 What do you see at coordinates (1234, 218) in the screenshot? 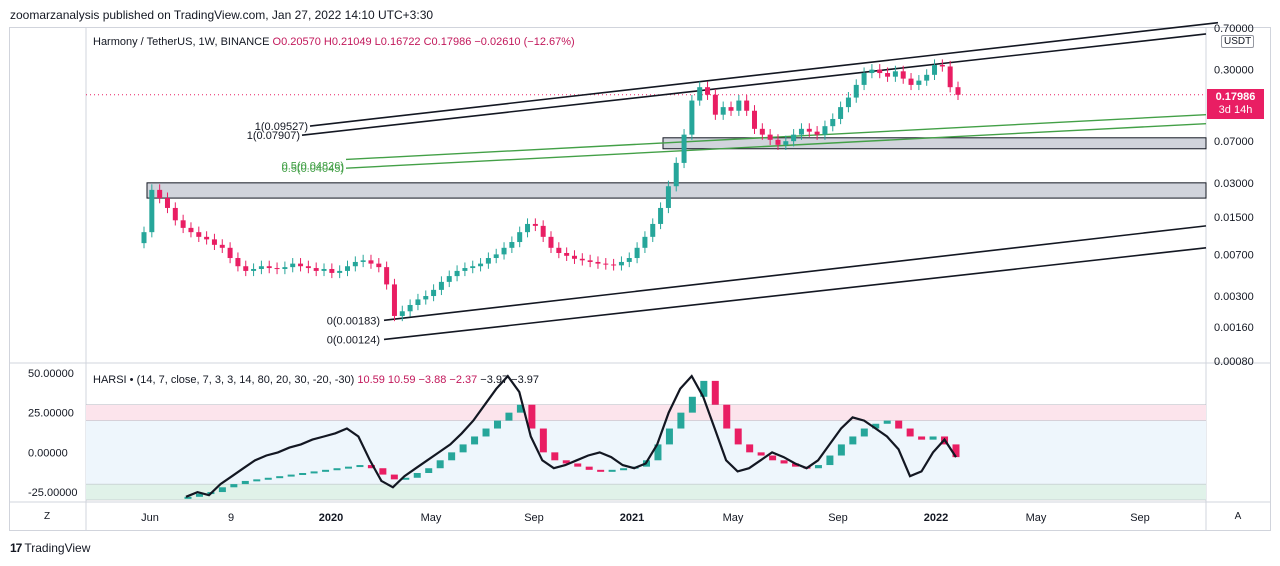
I see `price-scale-label: 0.01500` at bounding box center [1234, 218].